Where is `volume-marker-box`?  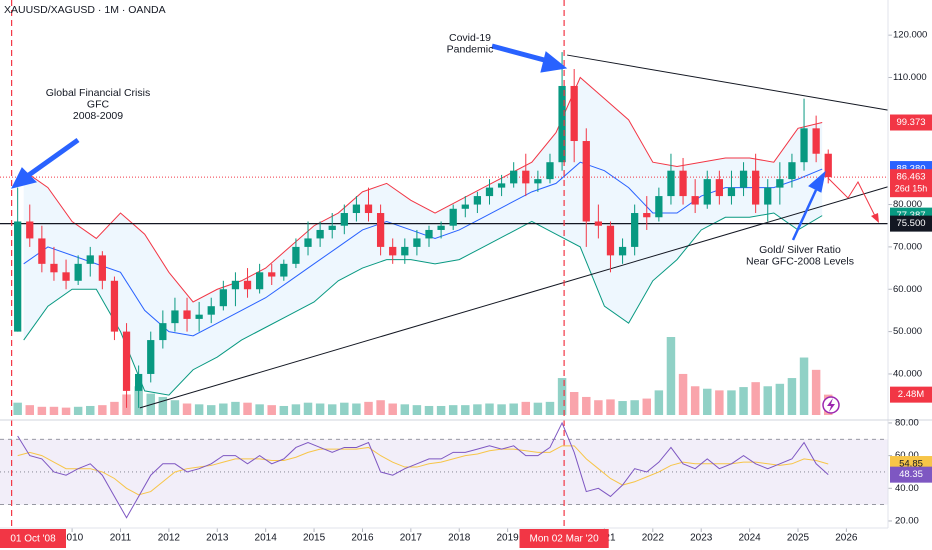
volume-marker-box is located at coordinates (911, 394).